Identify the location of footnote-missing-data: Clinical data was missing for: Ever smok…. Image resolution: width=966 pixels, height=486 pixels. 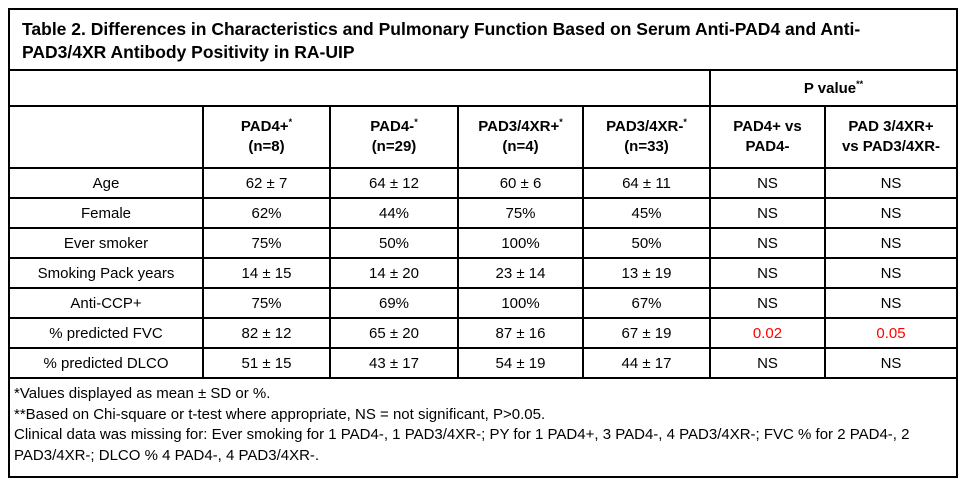
(462, 445).